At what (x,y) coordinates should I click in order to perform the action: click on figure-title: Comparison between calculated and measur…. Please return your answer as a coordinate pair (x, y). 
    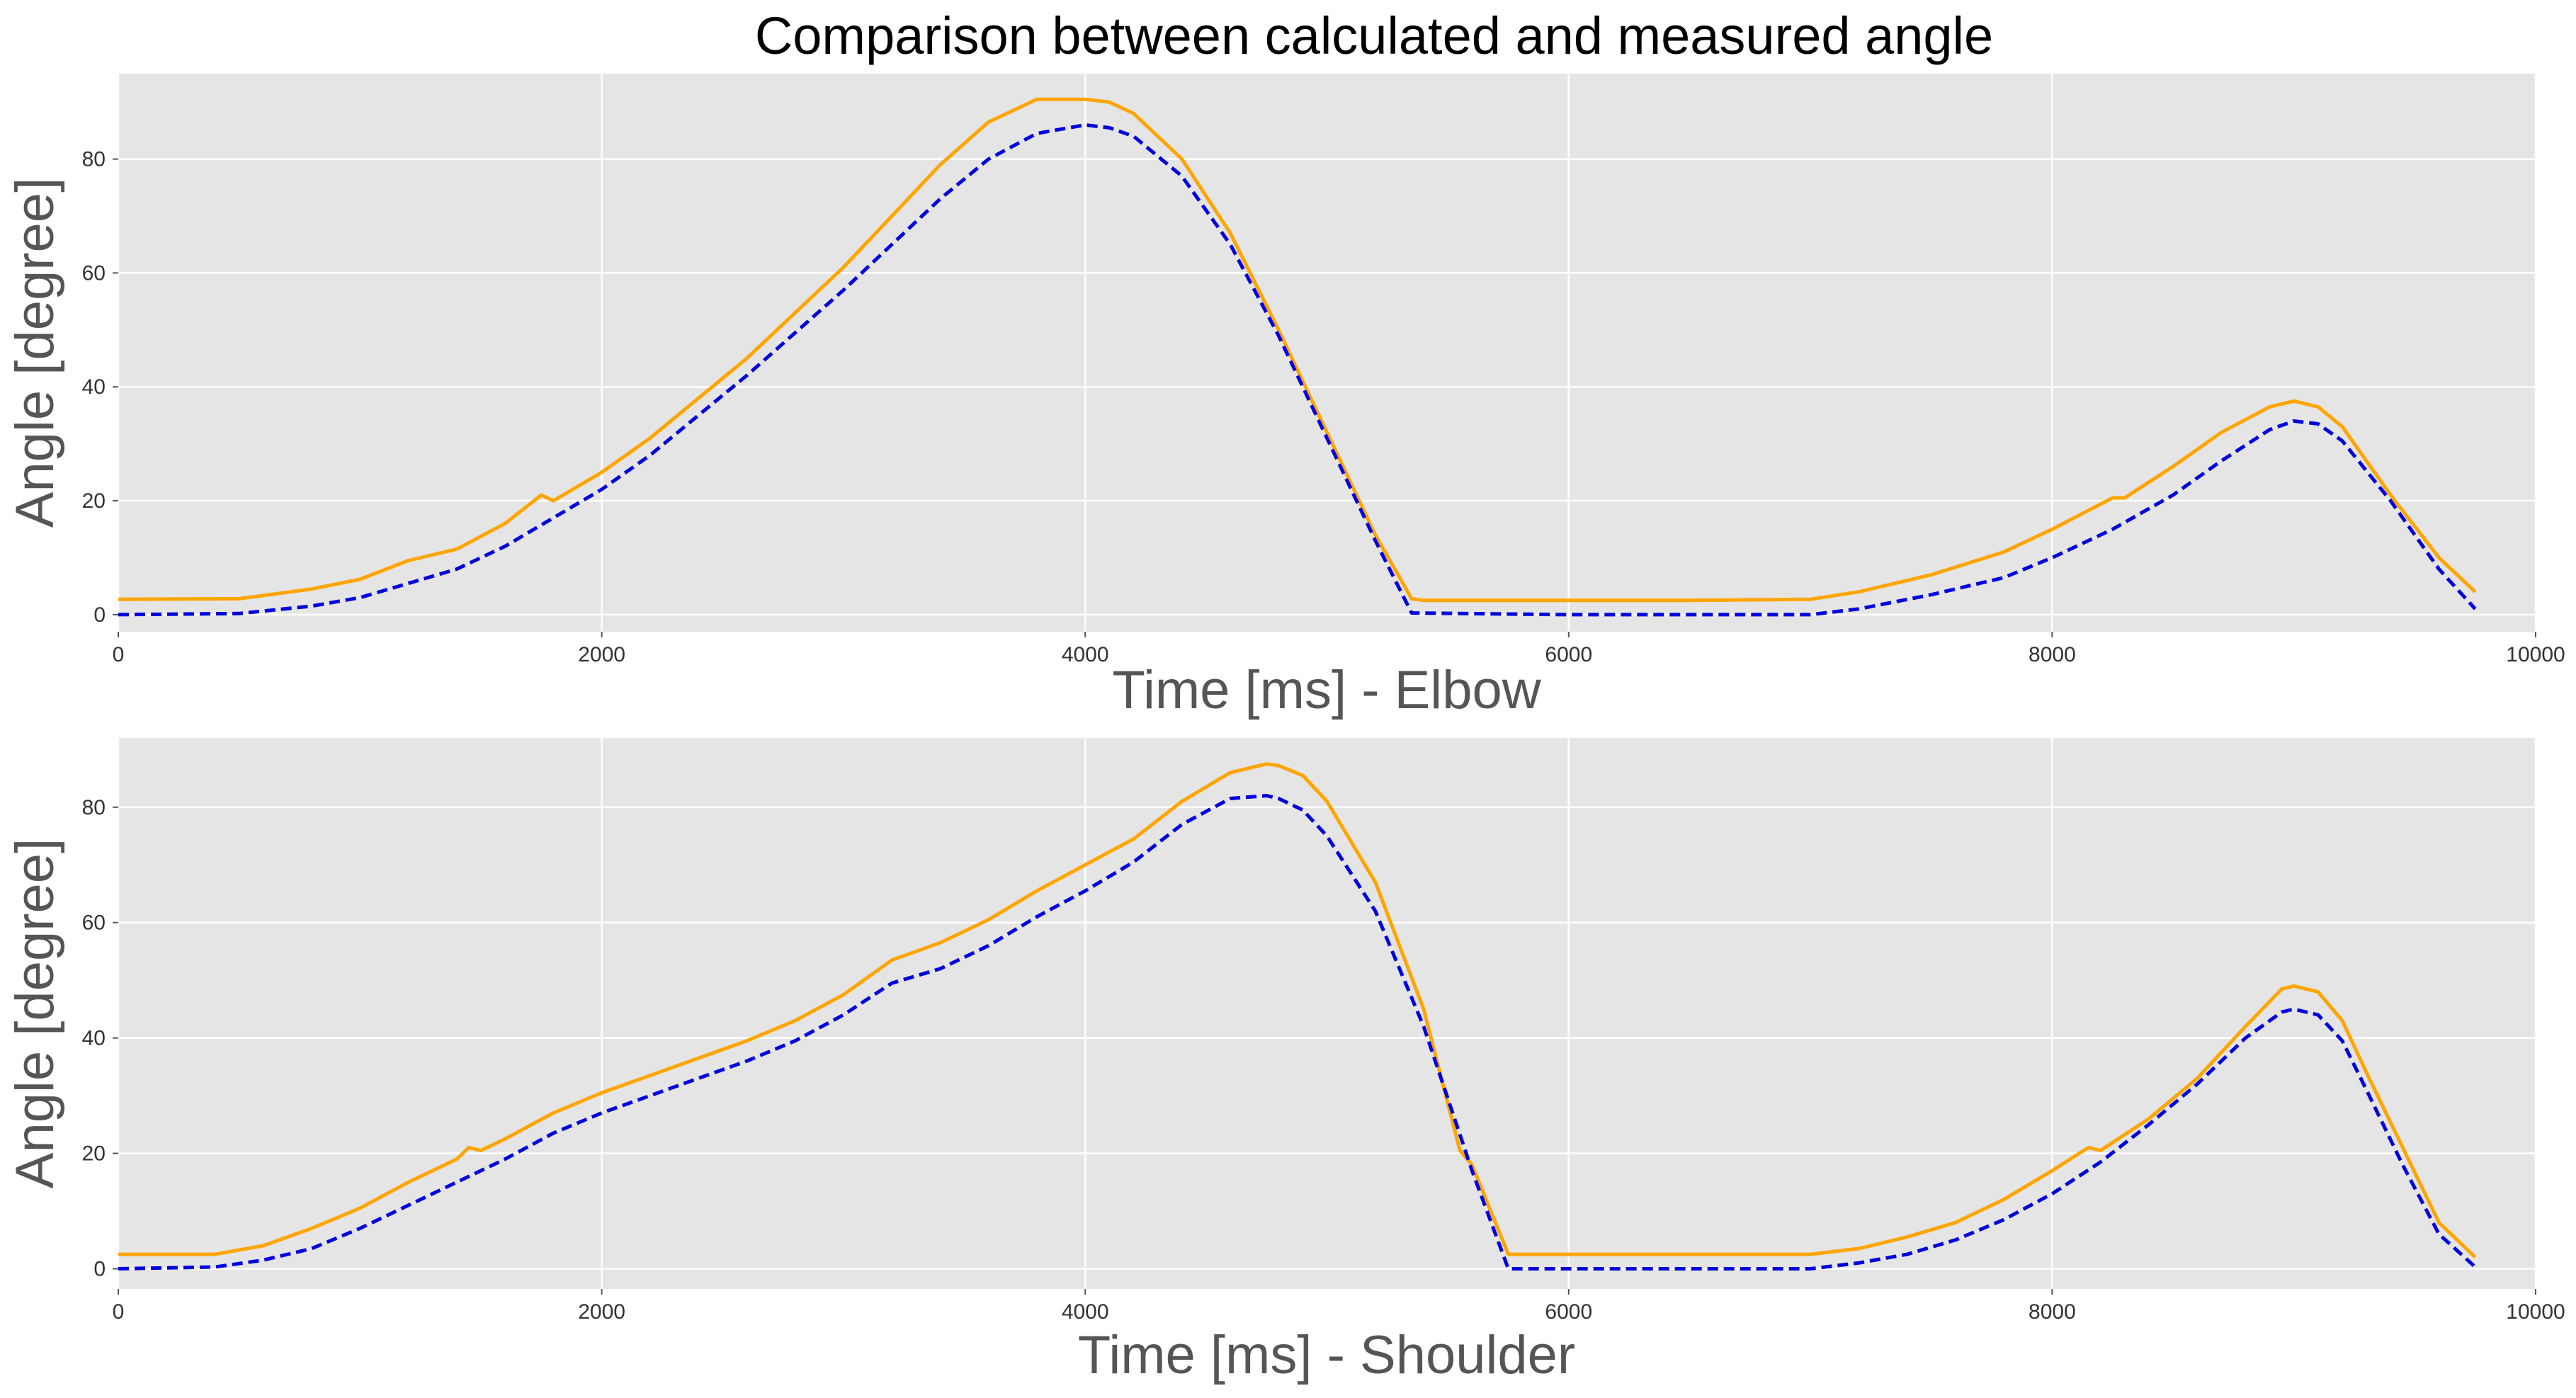
    Looking at the image, I should click on (1374, 35).